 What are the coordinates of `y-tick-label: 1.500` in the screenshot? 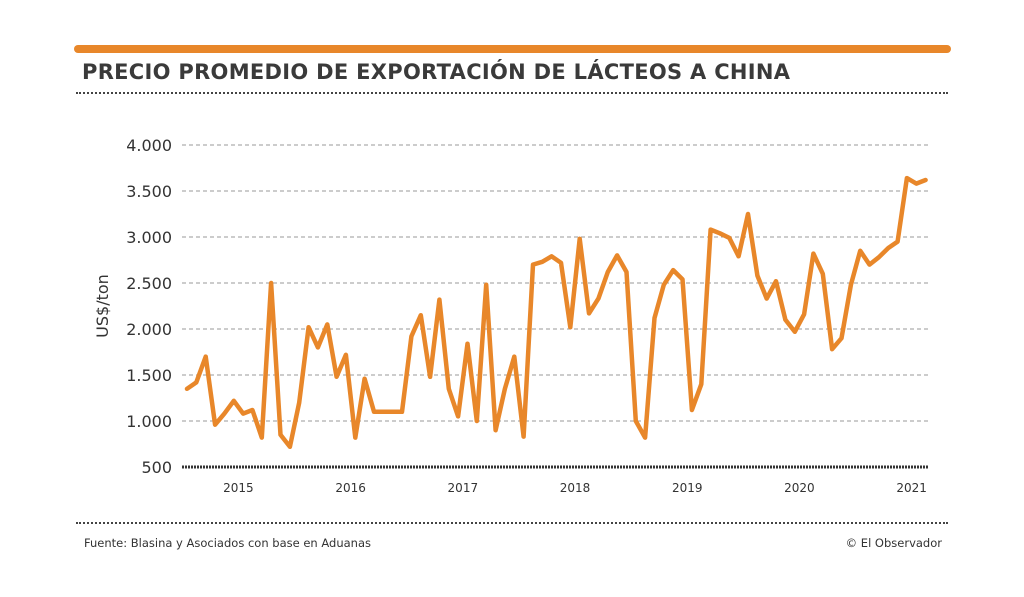 It's located at (149, 375).